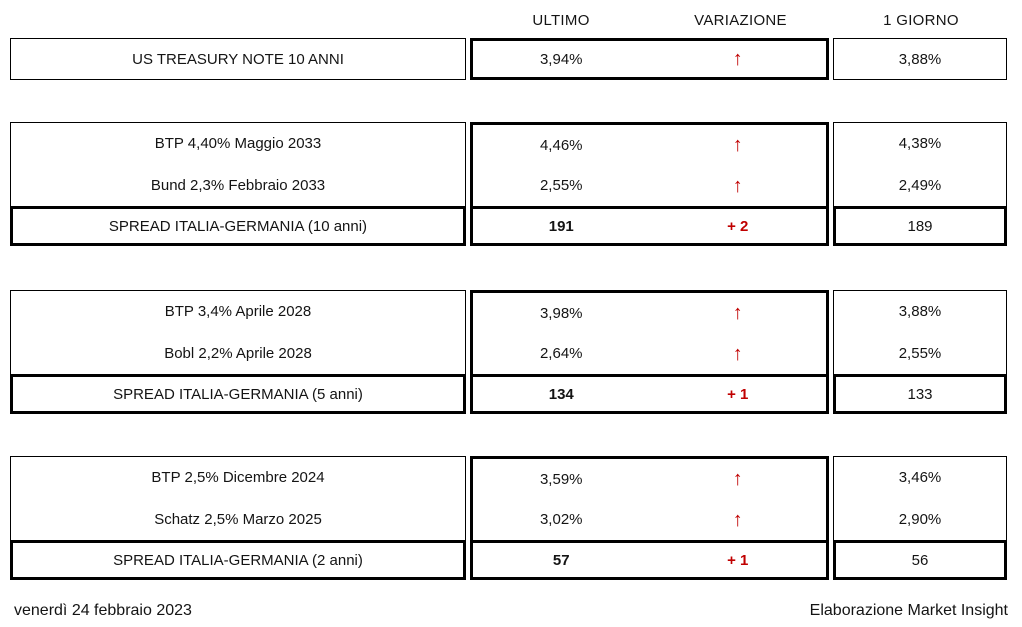  Describe the element at coordinates (649, 518) in the screenshot. I see `ultimo-variazione-column: 3,59% ↑ 3,02% ↑ 57 + 1` at that location.